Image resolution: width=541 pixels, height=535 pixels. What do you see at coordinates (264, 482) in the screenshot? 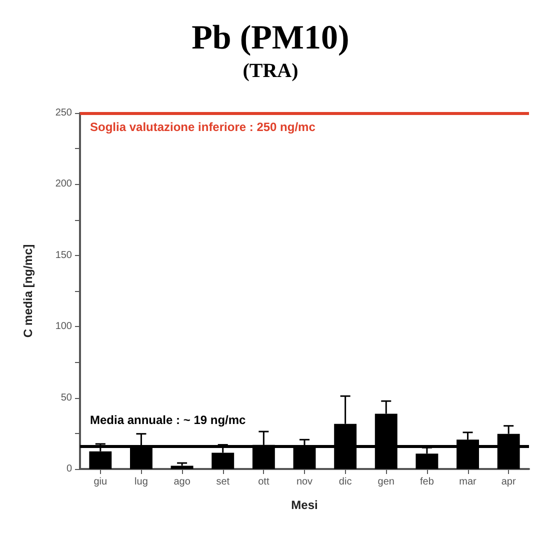
I see `x-tick-label: ott` at bounding box center [264, 482].